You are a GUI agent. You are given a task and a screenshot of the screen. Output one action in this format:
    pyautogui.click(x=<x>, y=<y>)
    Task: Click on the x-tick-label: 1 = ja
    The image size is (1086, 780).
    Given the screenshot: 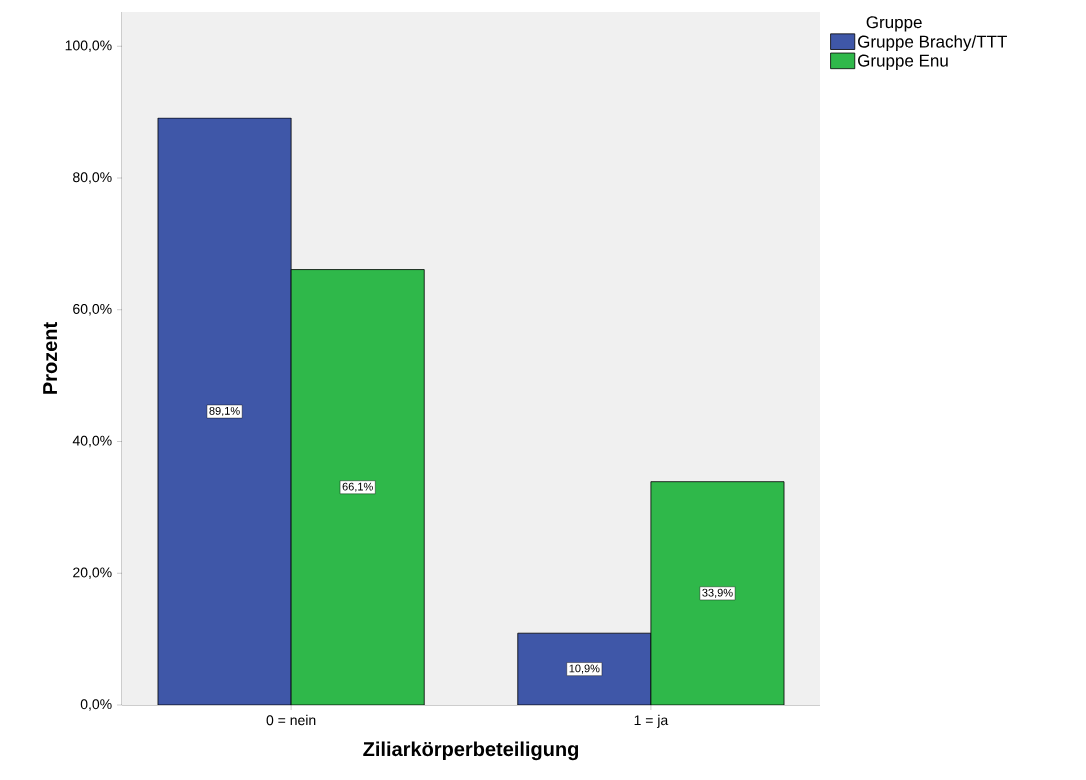 What is the action you would take?
    pyautogui.click(x=651, y=721)
    